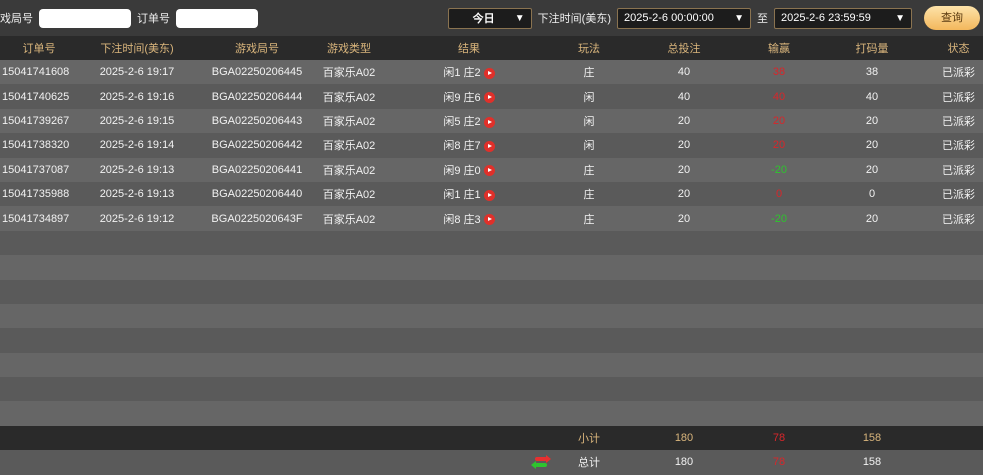  What do you see at coordinates (137, 96) in the screenshot?
I see `bet-time: 2025-2-6 19:16` at bounding box center [137, 96].